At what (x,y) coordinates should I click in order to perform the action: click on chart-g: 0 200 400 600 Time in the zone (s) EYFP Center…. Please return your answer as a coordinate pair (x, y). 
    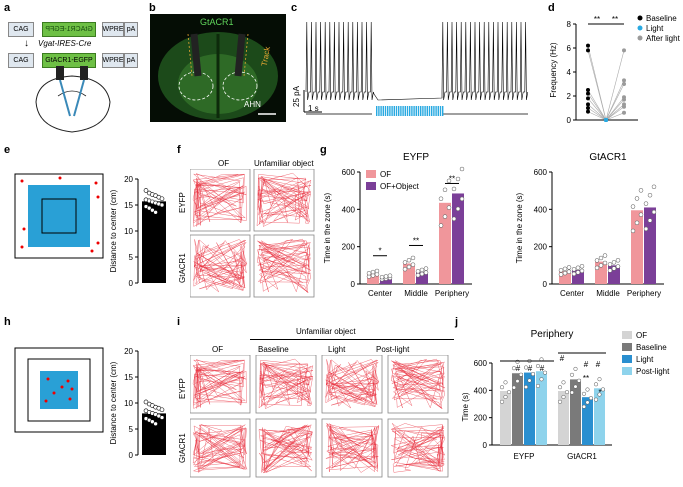
    Looking at the image, I should click on (493, 225).